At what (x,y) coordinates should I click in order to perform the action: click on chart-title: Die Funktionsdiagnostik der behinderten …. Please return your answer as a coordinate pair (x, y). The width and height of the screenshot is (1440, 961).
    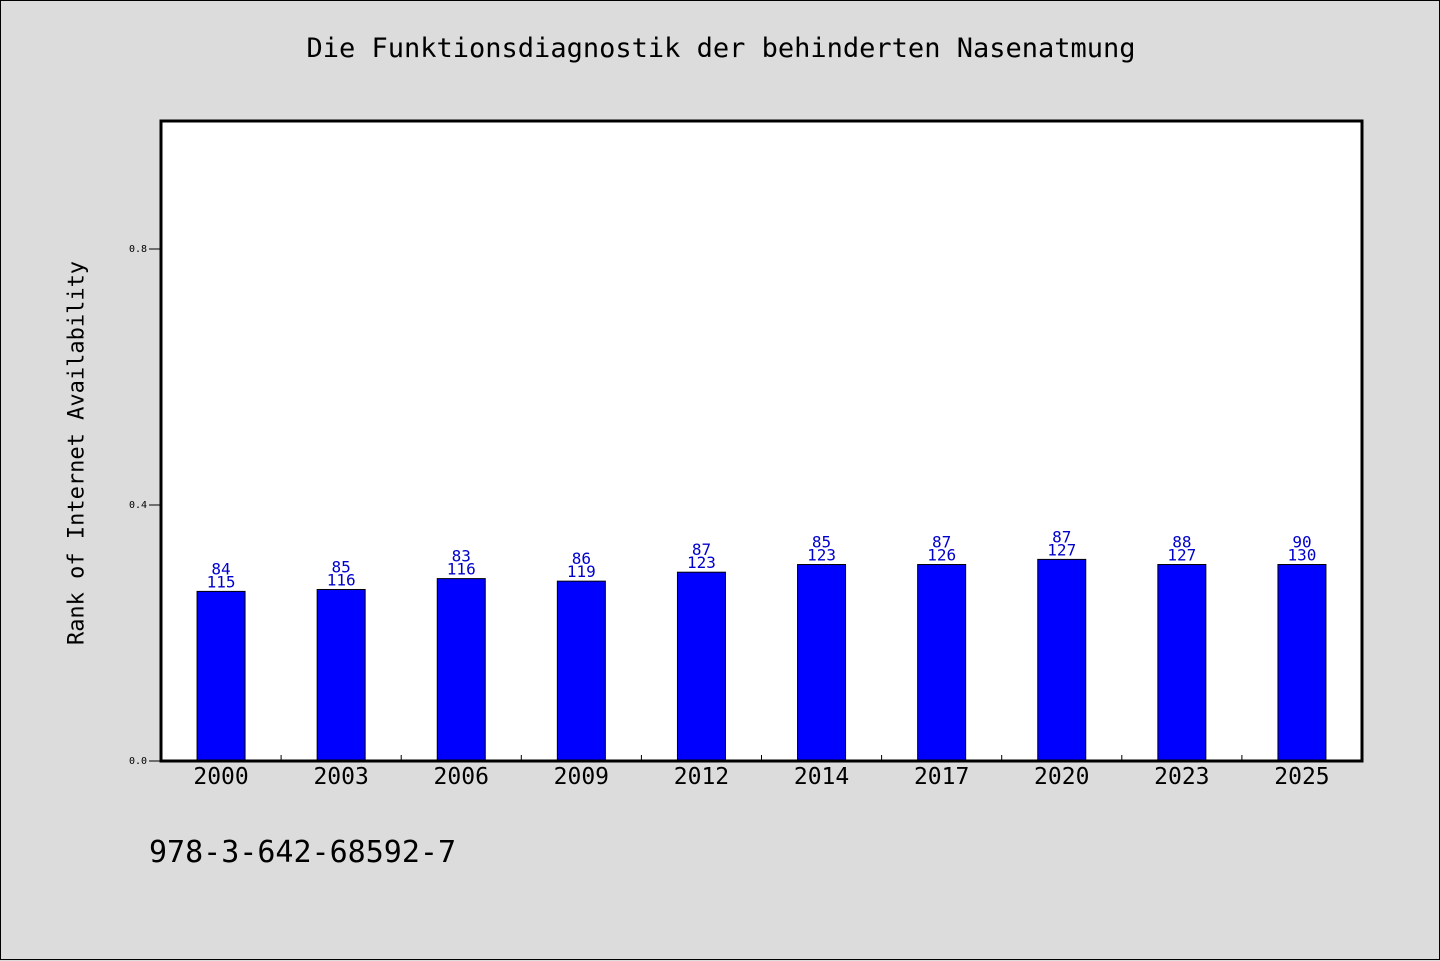
    Looking at the image, I should click on (721, 48).